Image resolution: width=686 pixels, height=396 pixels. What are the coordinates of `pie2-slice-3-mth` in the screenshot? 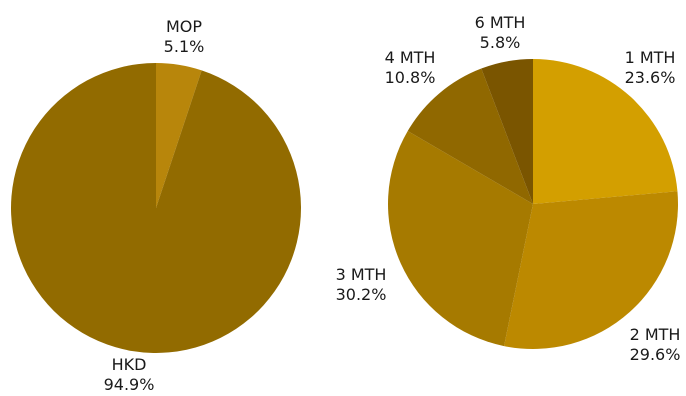 It's located at (460, 238).